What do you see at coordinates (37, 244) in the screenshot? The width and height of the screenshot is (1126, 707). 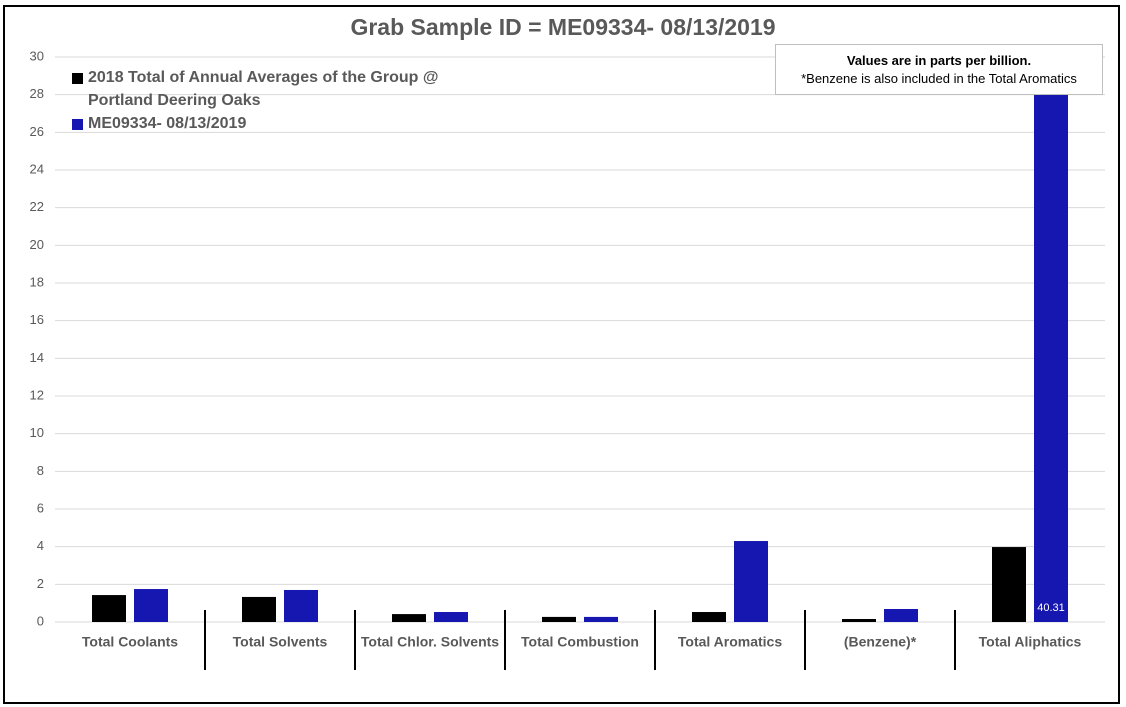 I see `y-tick-label: 20` at bounding box center [37, 244].